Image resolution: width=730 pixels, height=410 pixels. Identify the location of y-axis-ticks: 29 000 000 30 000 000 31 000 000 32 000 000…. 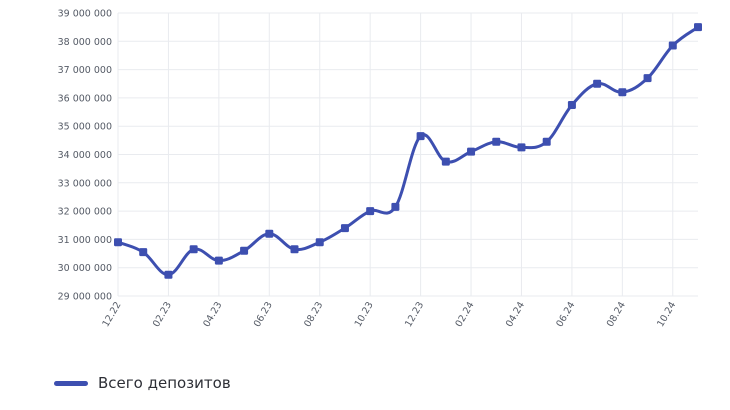
(85, 156).